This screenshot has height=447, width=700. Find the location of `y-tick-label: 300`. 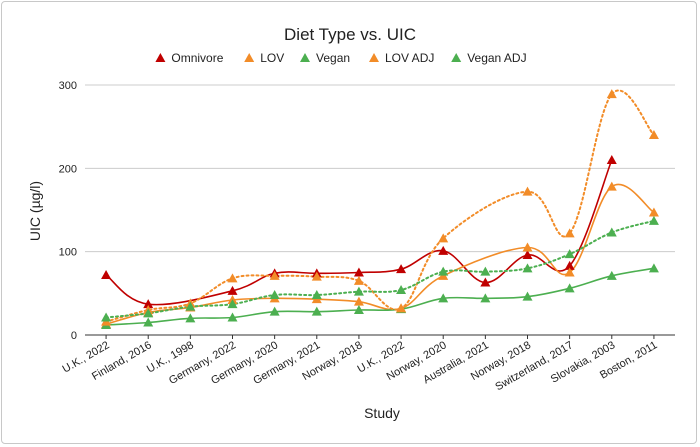

y-tick-label: 300 is located at coordinates (68, 86).